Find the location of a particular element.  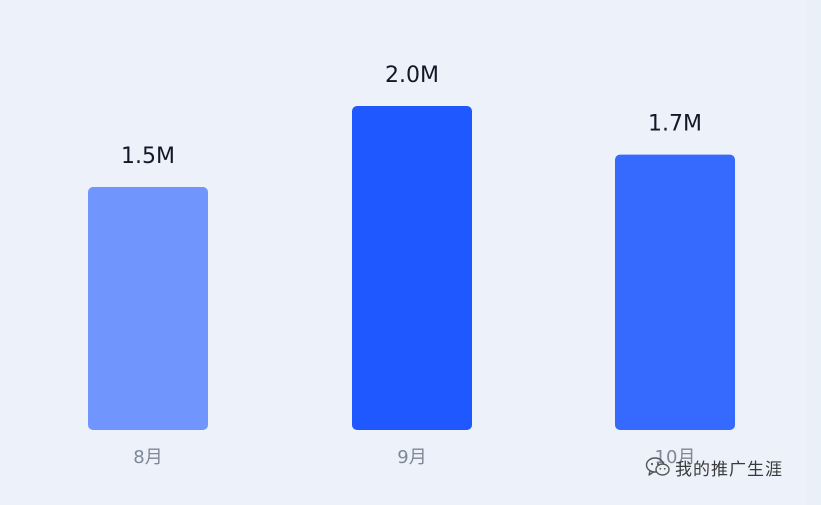

watermark-text: 我的推广生涯 is located at coordinates (729, 469).